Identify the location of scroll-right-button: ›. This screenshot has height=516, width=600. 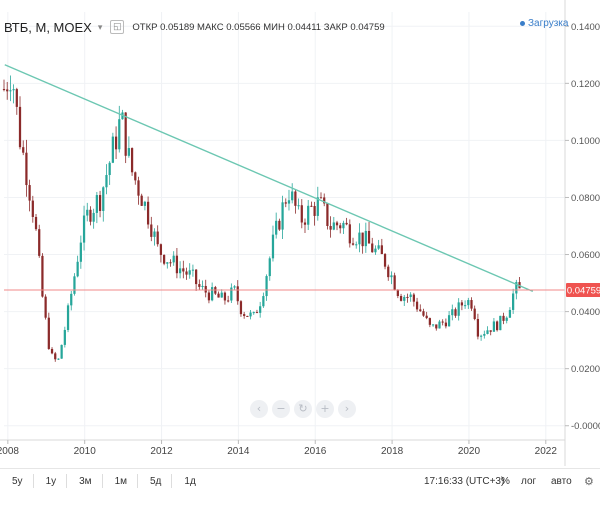
(347, 409).